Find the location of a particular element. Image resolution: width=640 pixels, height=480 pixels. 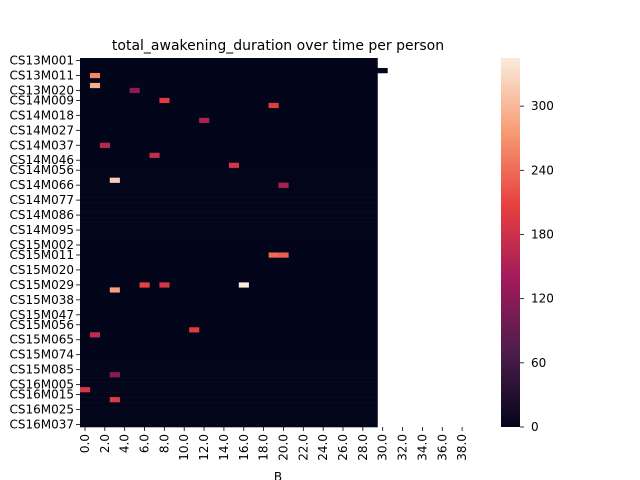

y-tick-label: CS16M015 is located at coordinates (41, 395).